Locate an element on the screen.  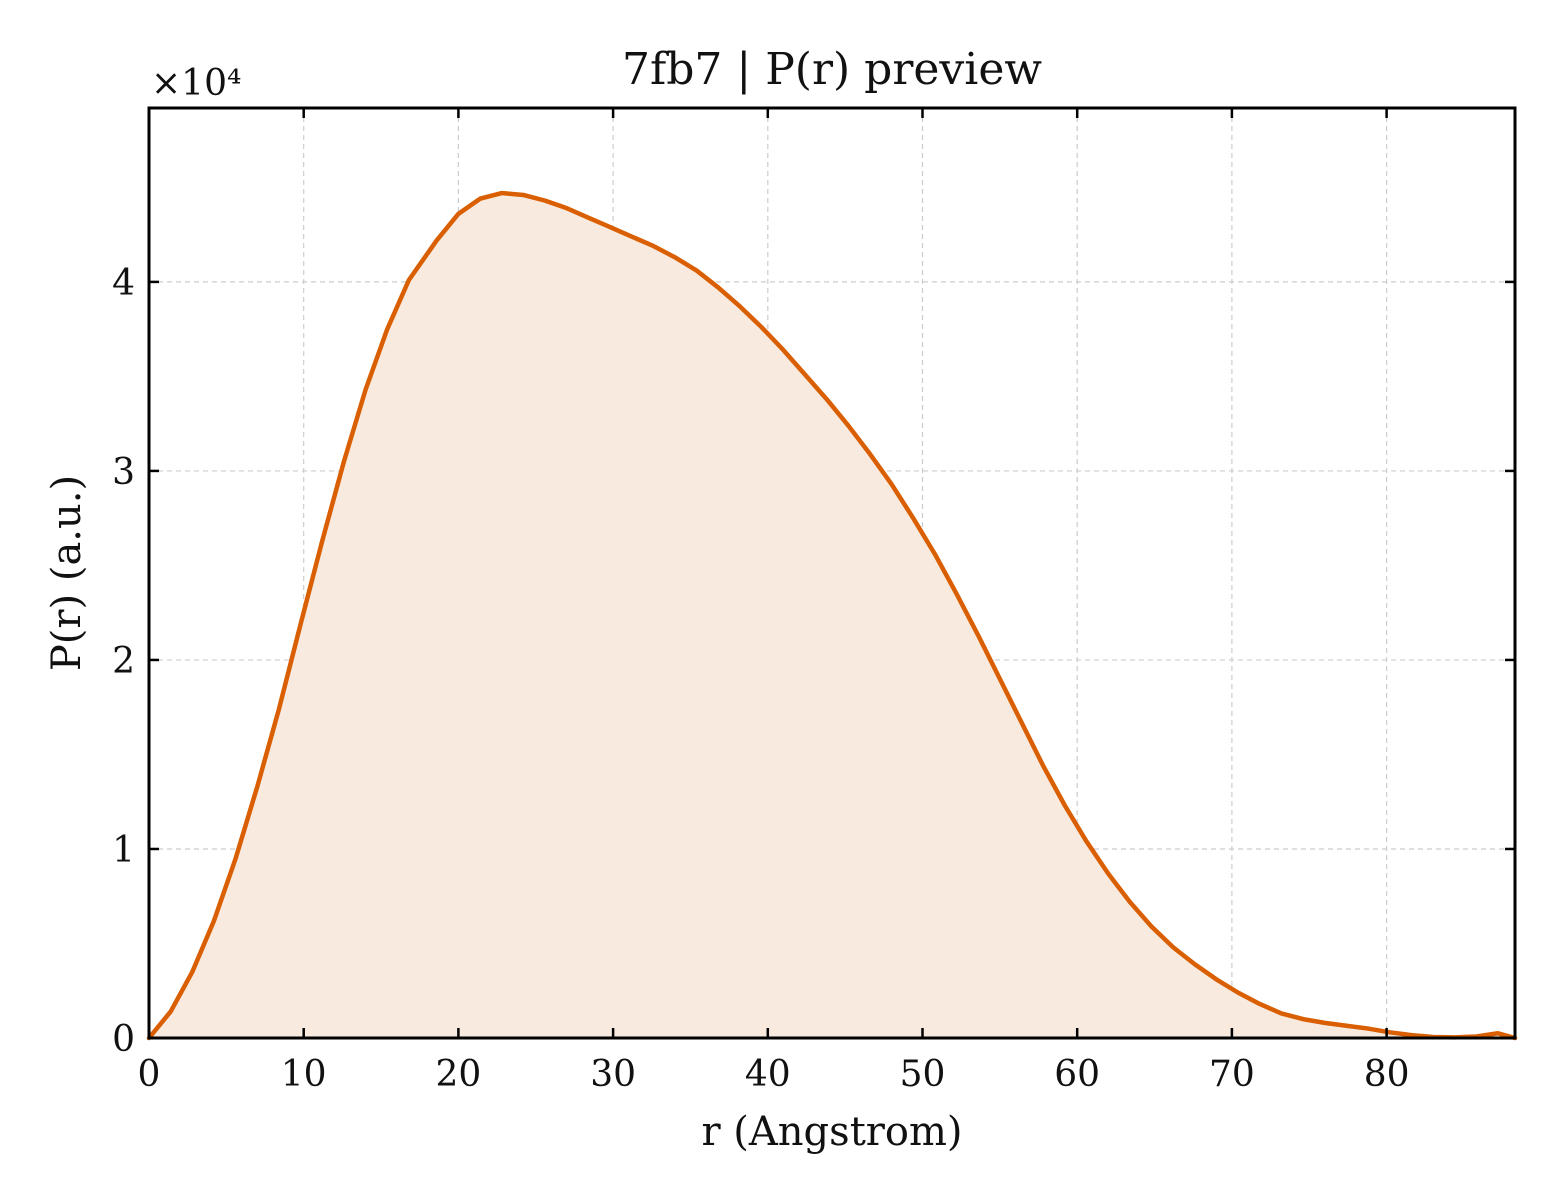
x-tick-label: 80 is located at coordinates (1387, 1074).